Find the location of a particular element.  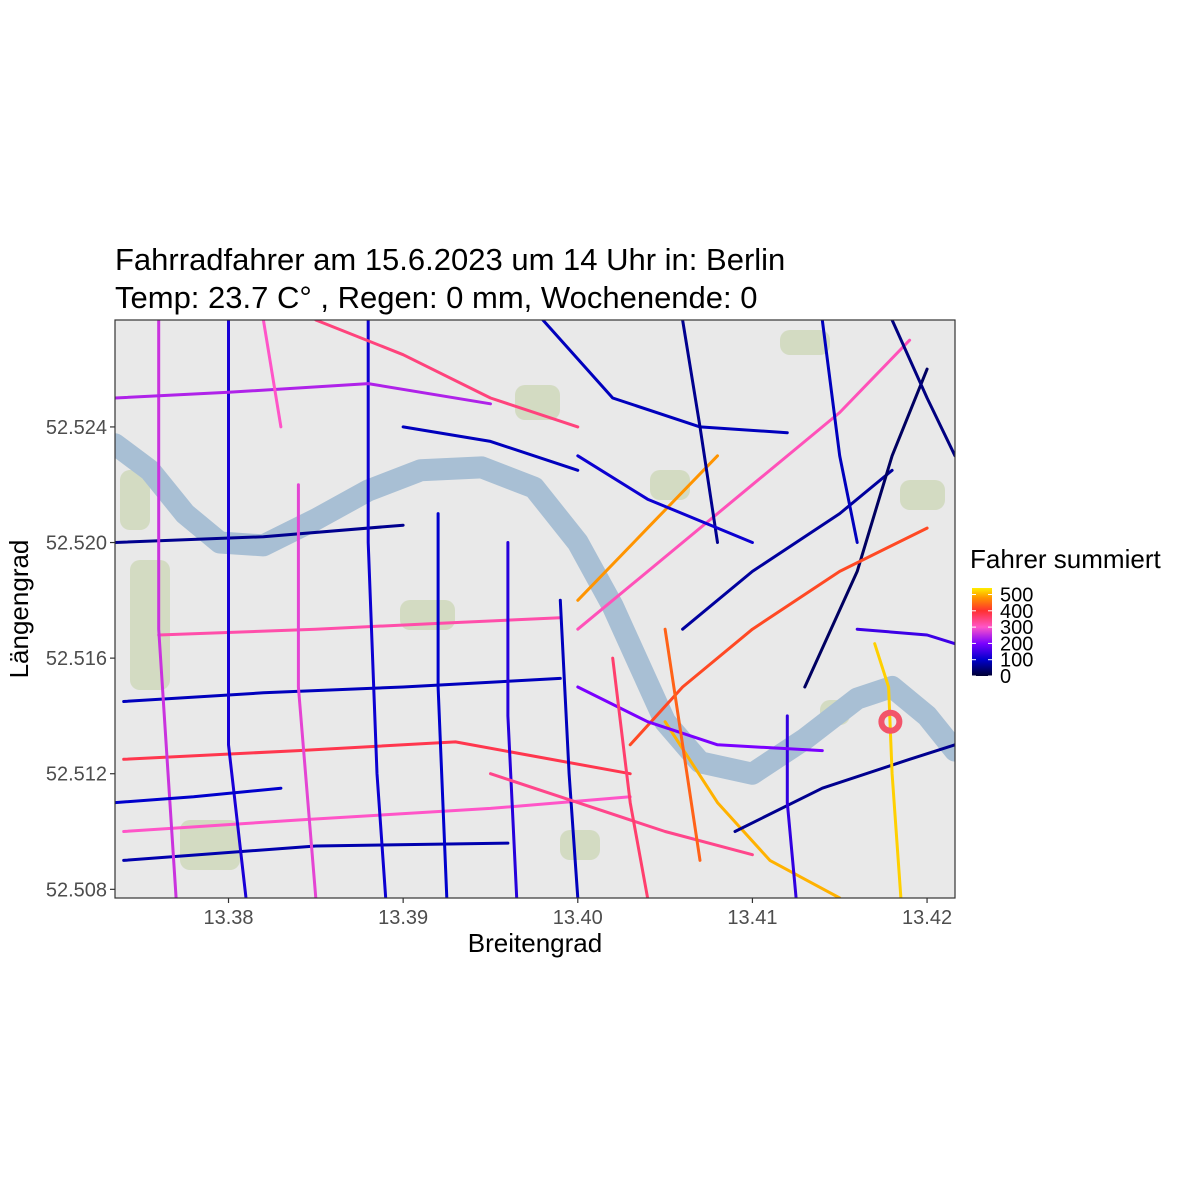

y-tick-label: 52.512 is located at coordinates (76, 775).